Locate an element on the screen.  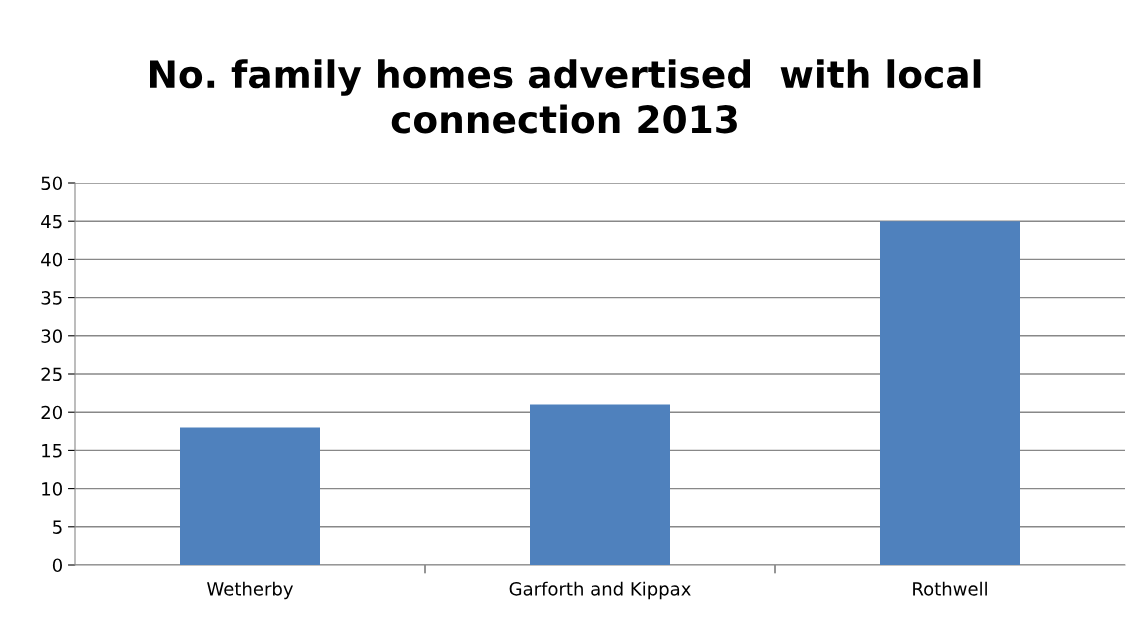
x-tick-label: Rothwell is located at coordinates (950, 588).